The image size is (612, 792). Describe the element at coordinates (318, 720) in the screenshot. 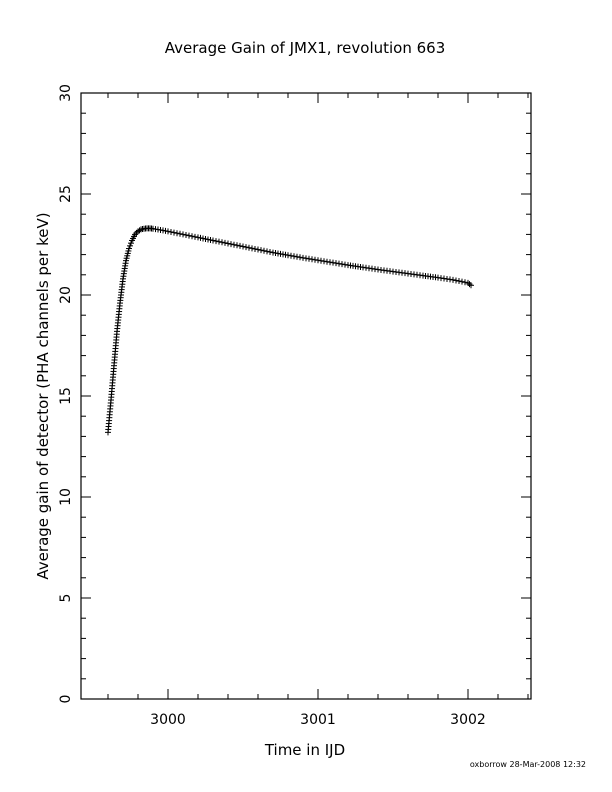

I see `x-tick-label: 3001` at that location.